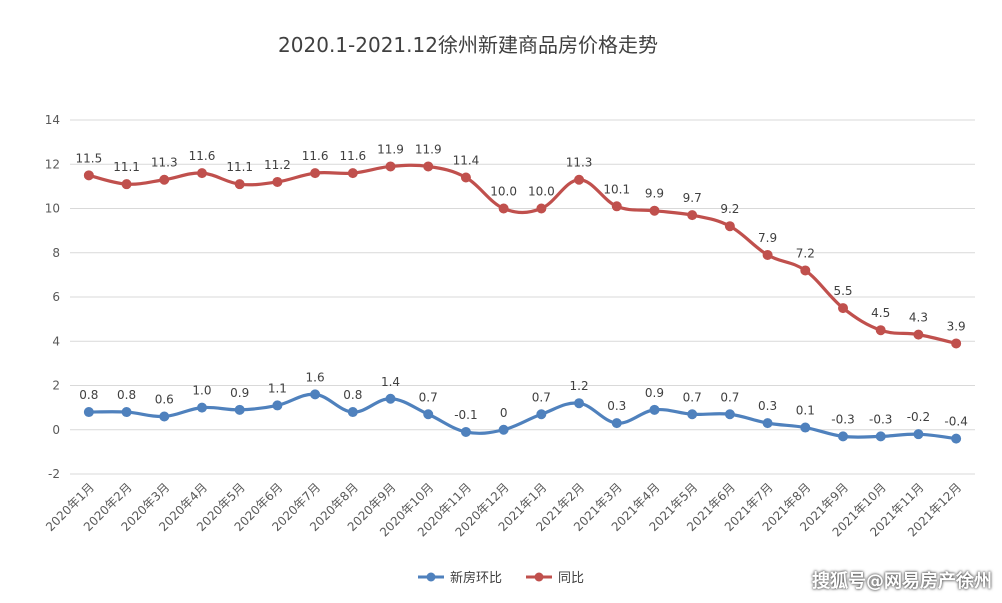 The height and width of the screenshot is (603, 1002). What do you see at coordinates (315, 377) in the screenshot?
I see `data-label: 1.6` at bounding box center [315, 377].